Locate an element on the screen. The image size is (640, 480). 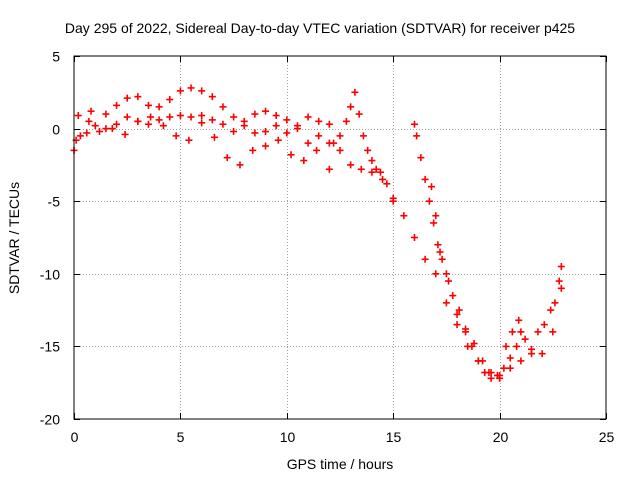
x-tick-label: 0 is located at coordinates (75, 437).